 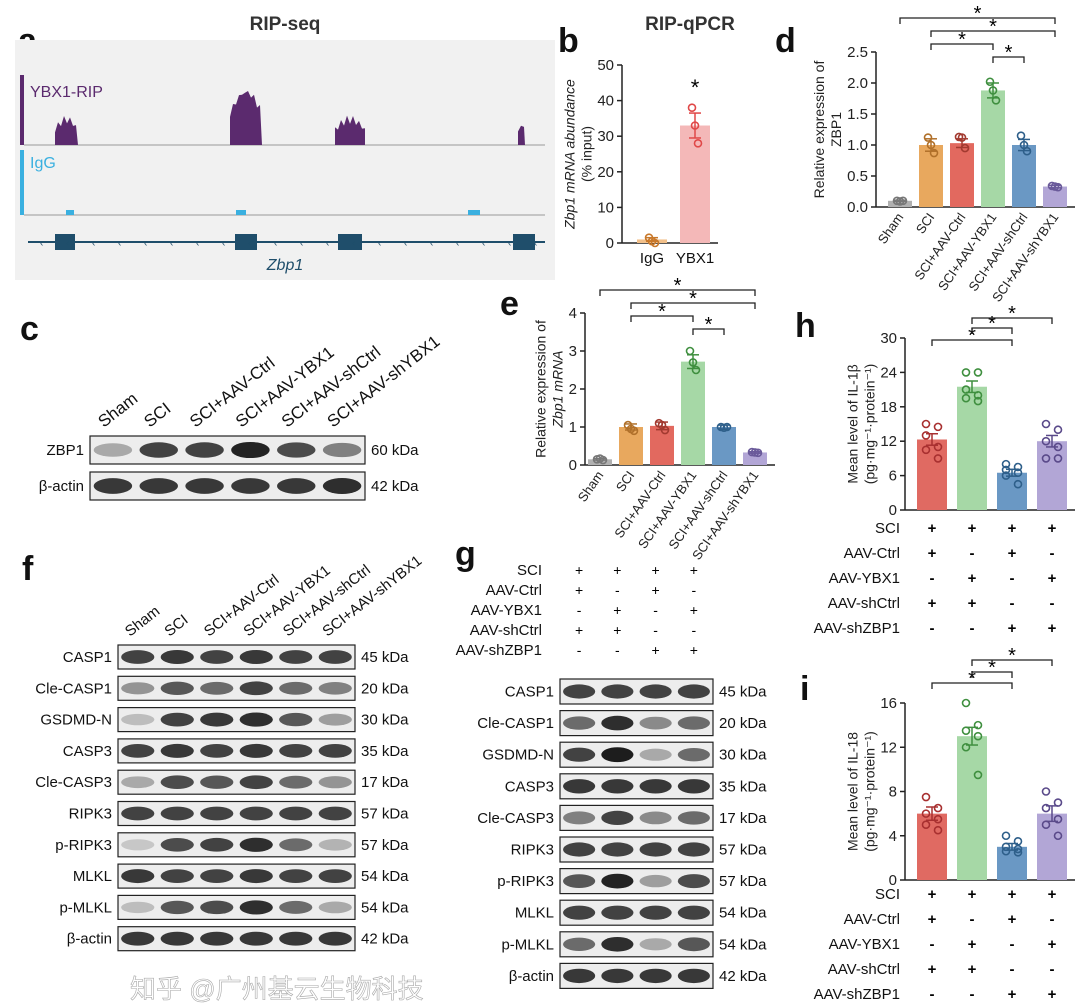 I want to click on y-tick-label: 18, so click(x=888, y=407).